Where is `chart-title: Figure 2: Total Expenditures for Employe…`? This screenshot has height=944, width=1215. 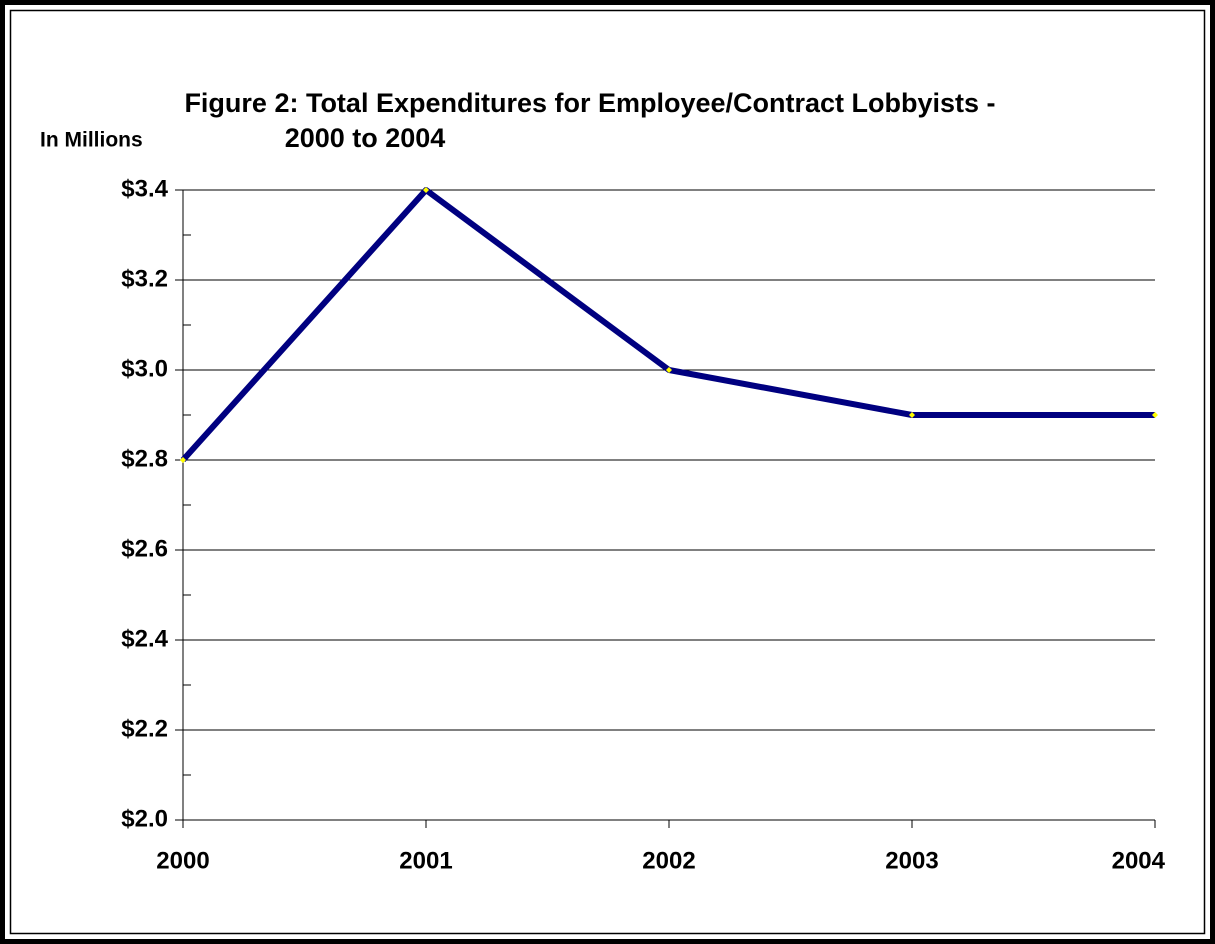 chart-title: Figure 2: Total Expenditures for Employe… is located at coordinates (589, 103).